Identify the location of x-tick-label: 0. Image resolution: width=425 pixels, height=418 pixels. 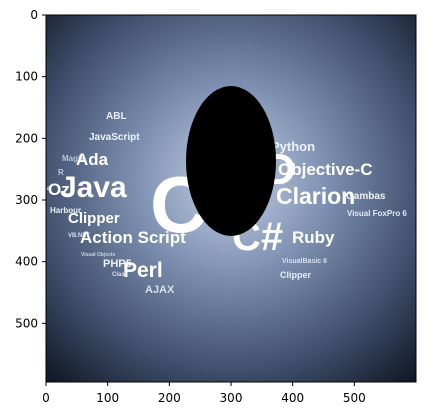
(46, 398).